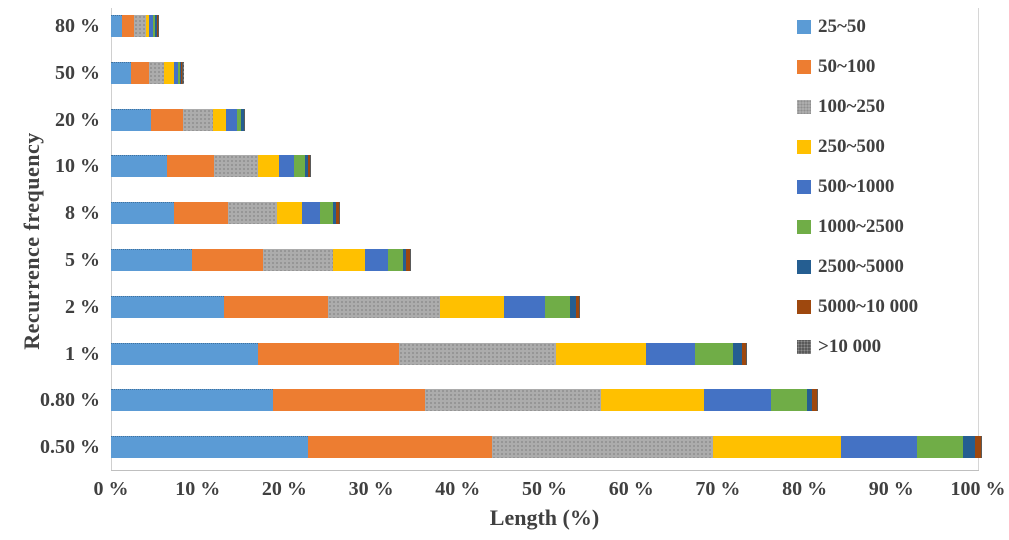  I want to click on bar-row-50pct, so click(147, 72).